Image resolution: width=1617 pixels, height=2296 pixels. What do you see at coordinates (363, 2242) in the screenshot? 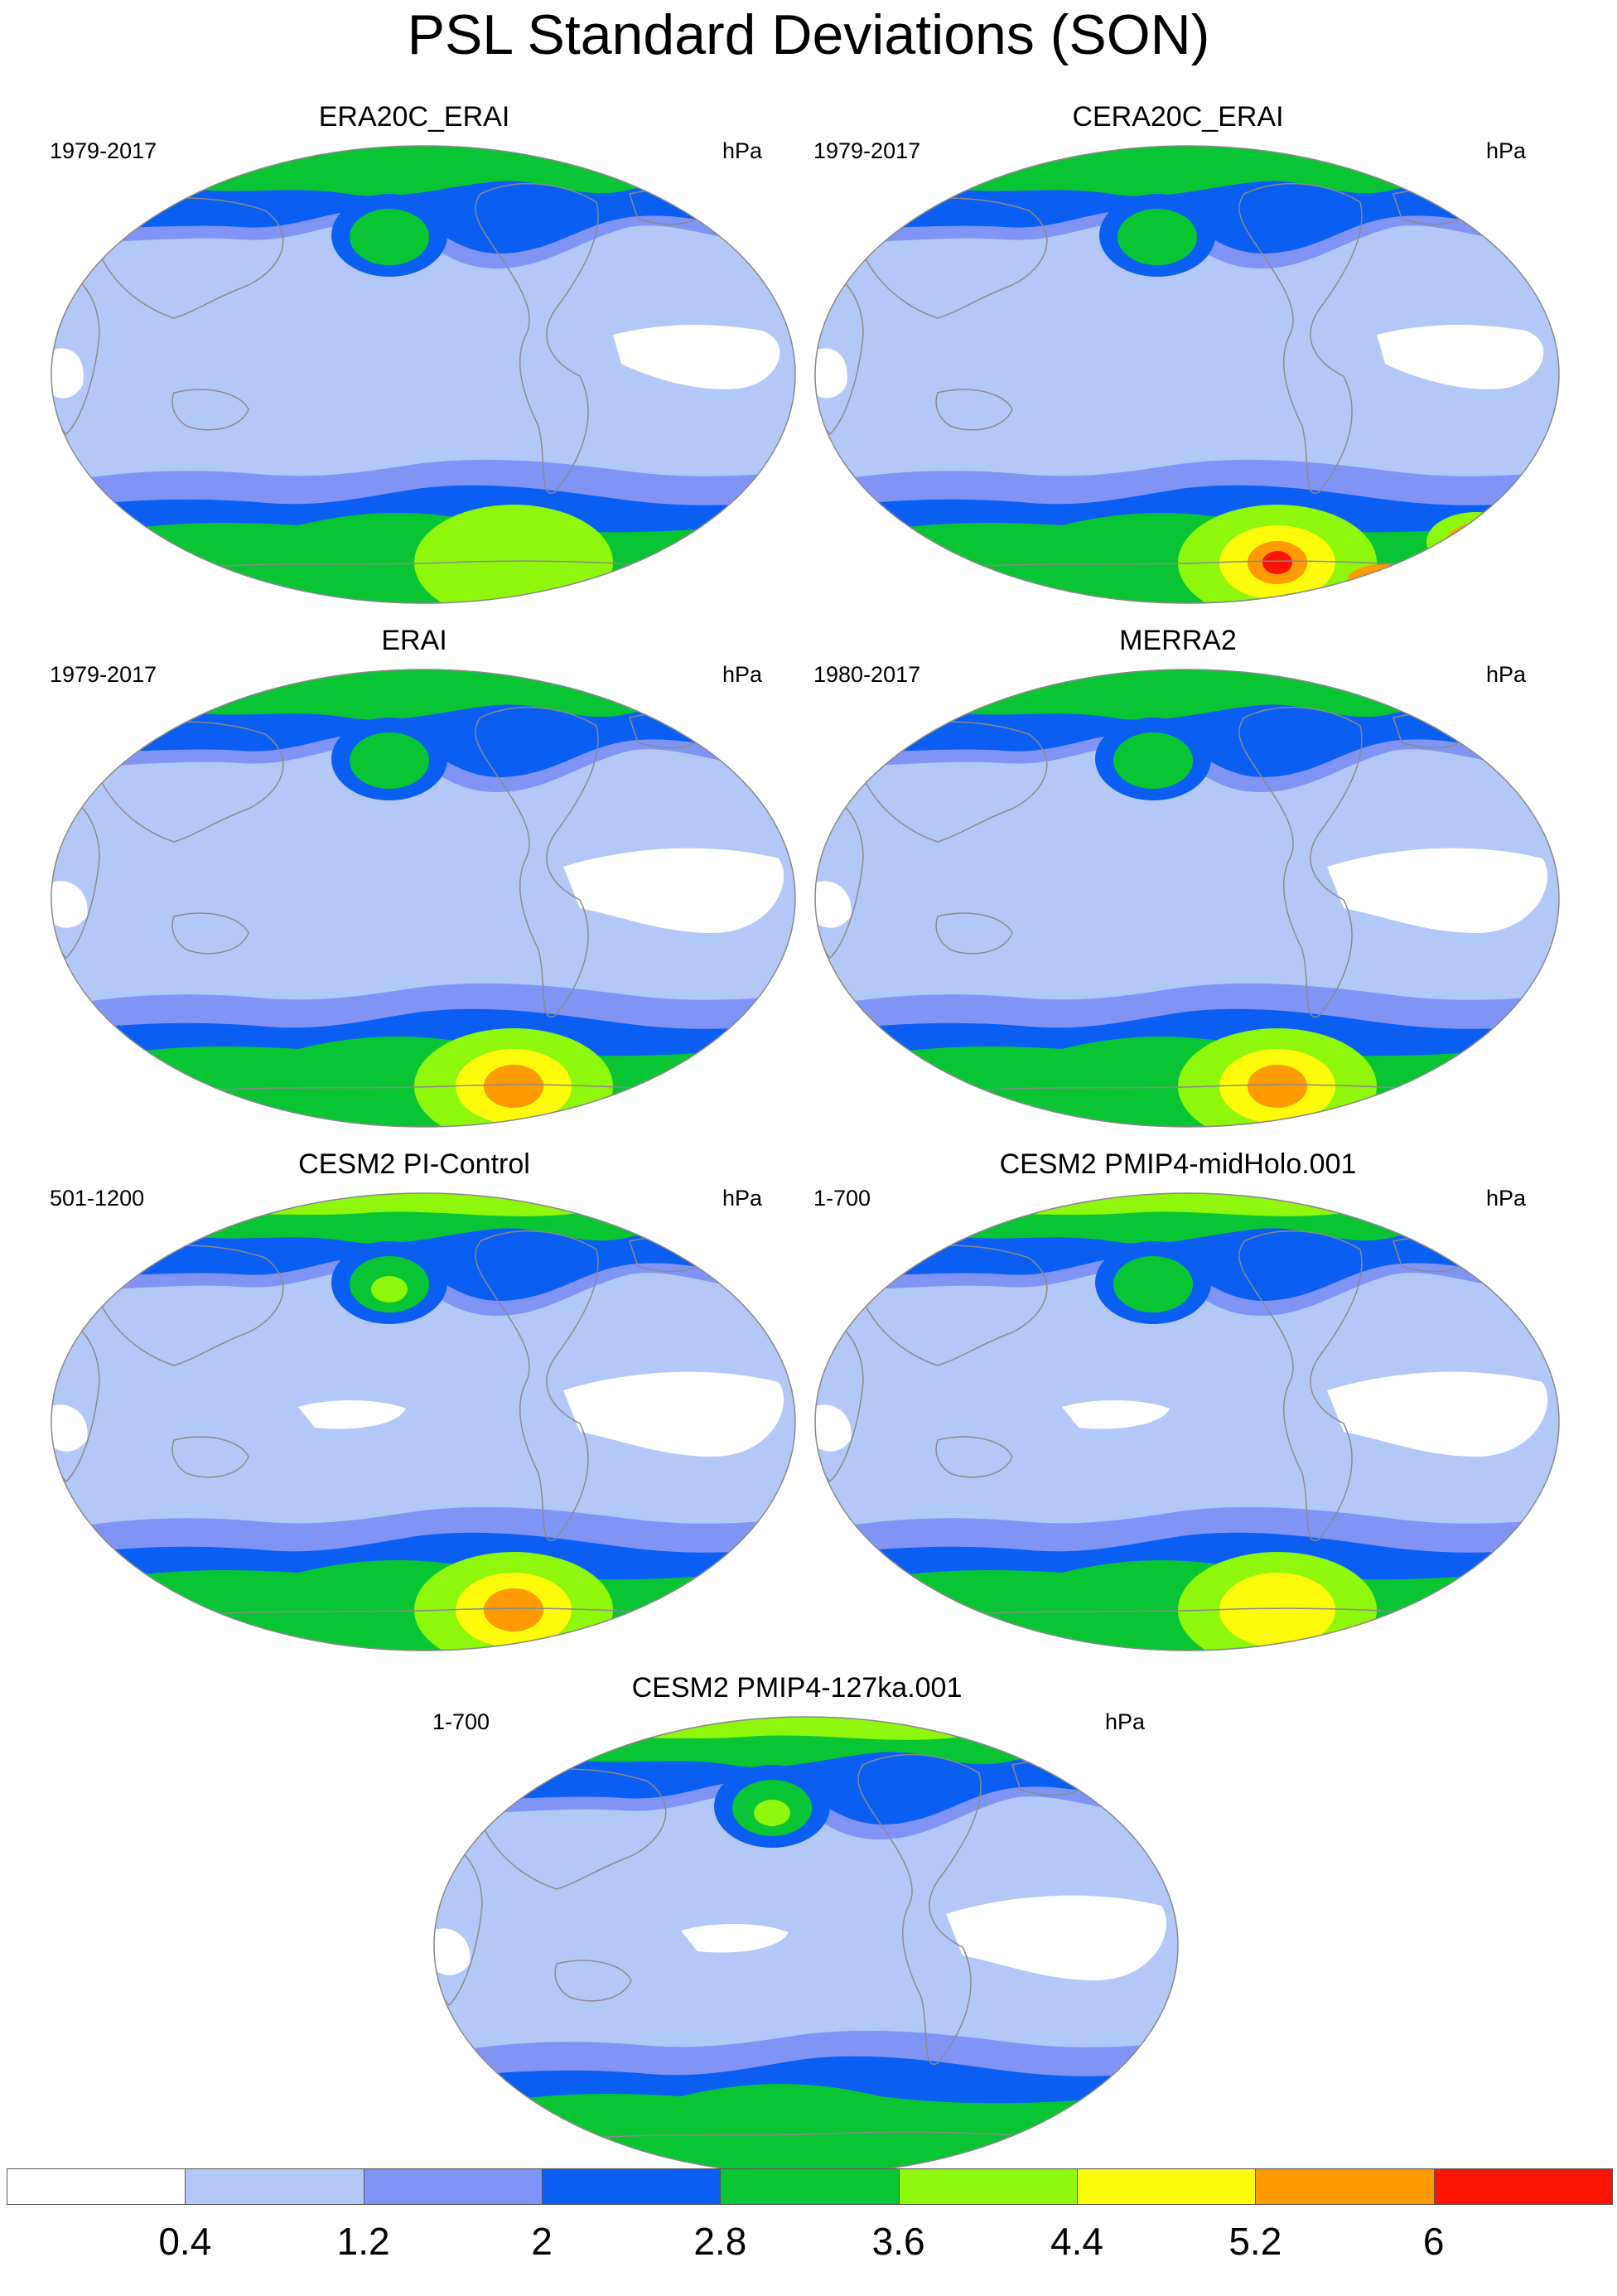
I see `colorbar-tick-label: 1.2` at bounding box center [363, 2242].